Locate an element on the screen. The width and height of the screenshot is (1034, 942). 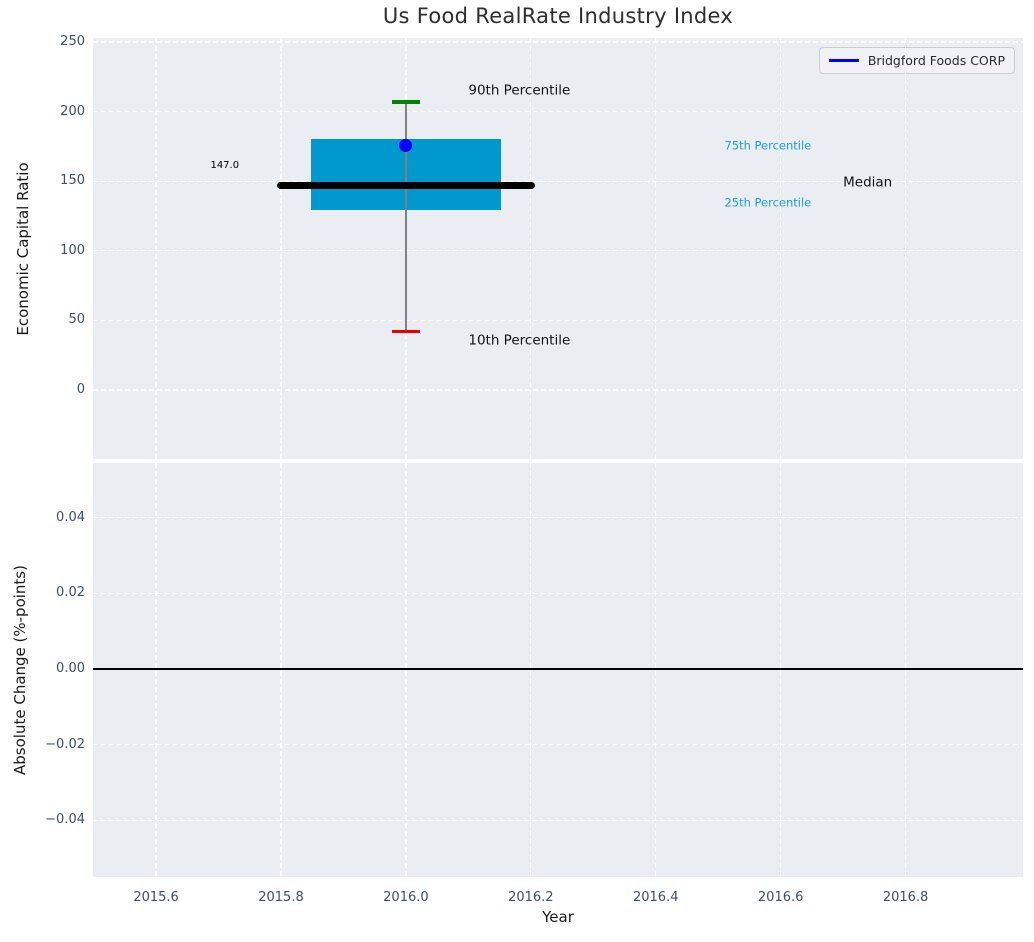
y-tick-label: 0.00 is located at coordinates (70, 669).